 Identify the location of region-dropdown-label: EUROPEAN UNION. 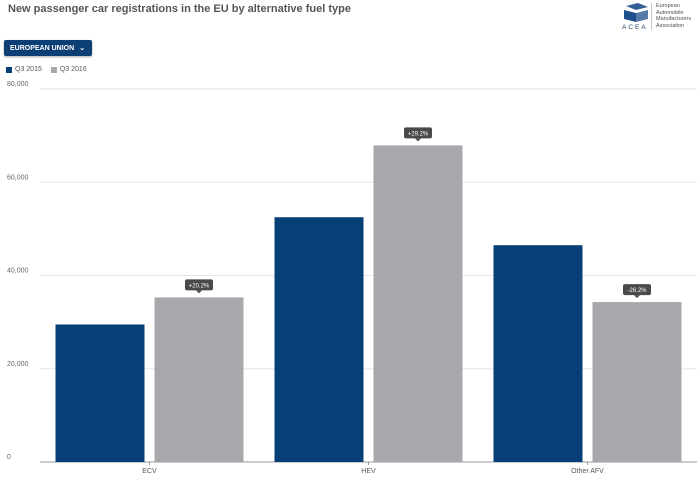
(42, 48).